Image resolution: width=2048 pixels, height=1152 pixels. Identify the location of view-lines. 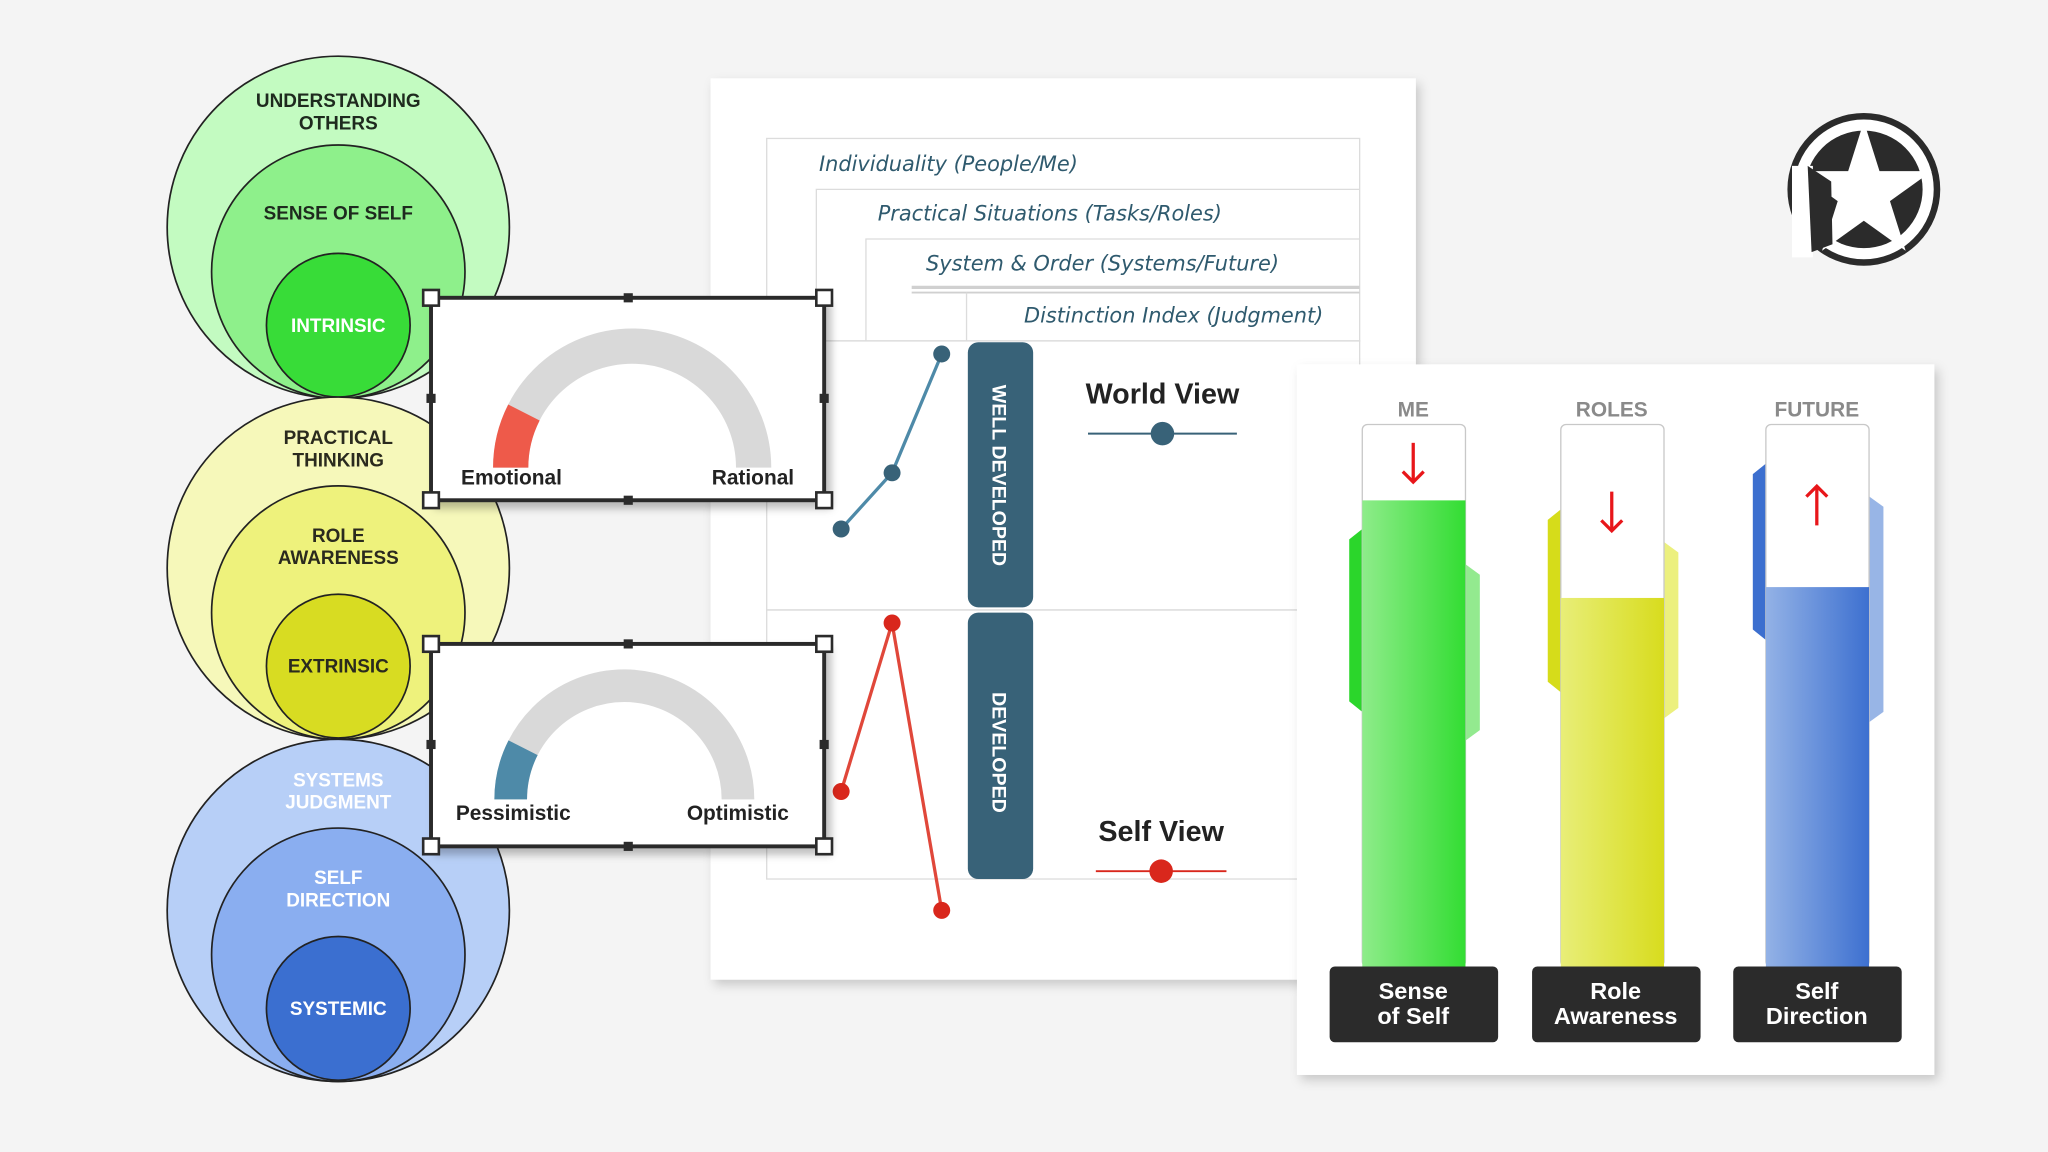
(891, 632).